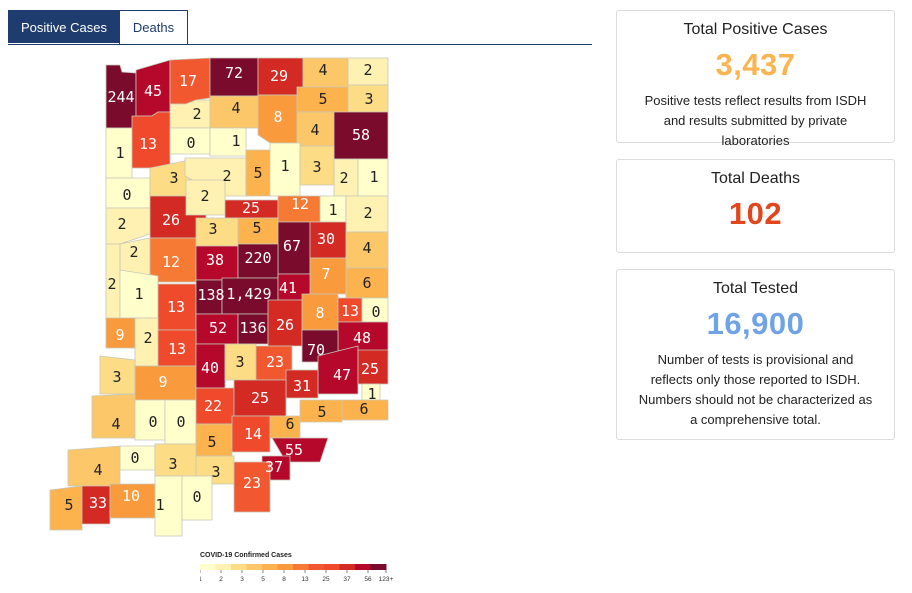 The height and width of the screenshot is (593, 912). What do you see at coordinates (755, 29) in the screenshot?
I see `positive-cases-title: Total Positive Cases` at bounding box center [755, 29].